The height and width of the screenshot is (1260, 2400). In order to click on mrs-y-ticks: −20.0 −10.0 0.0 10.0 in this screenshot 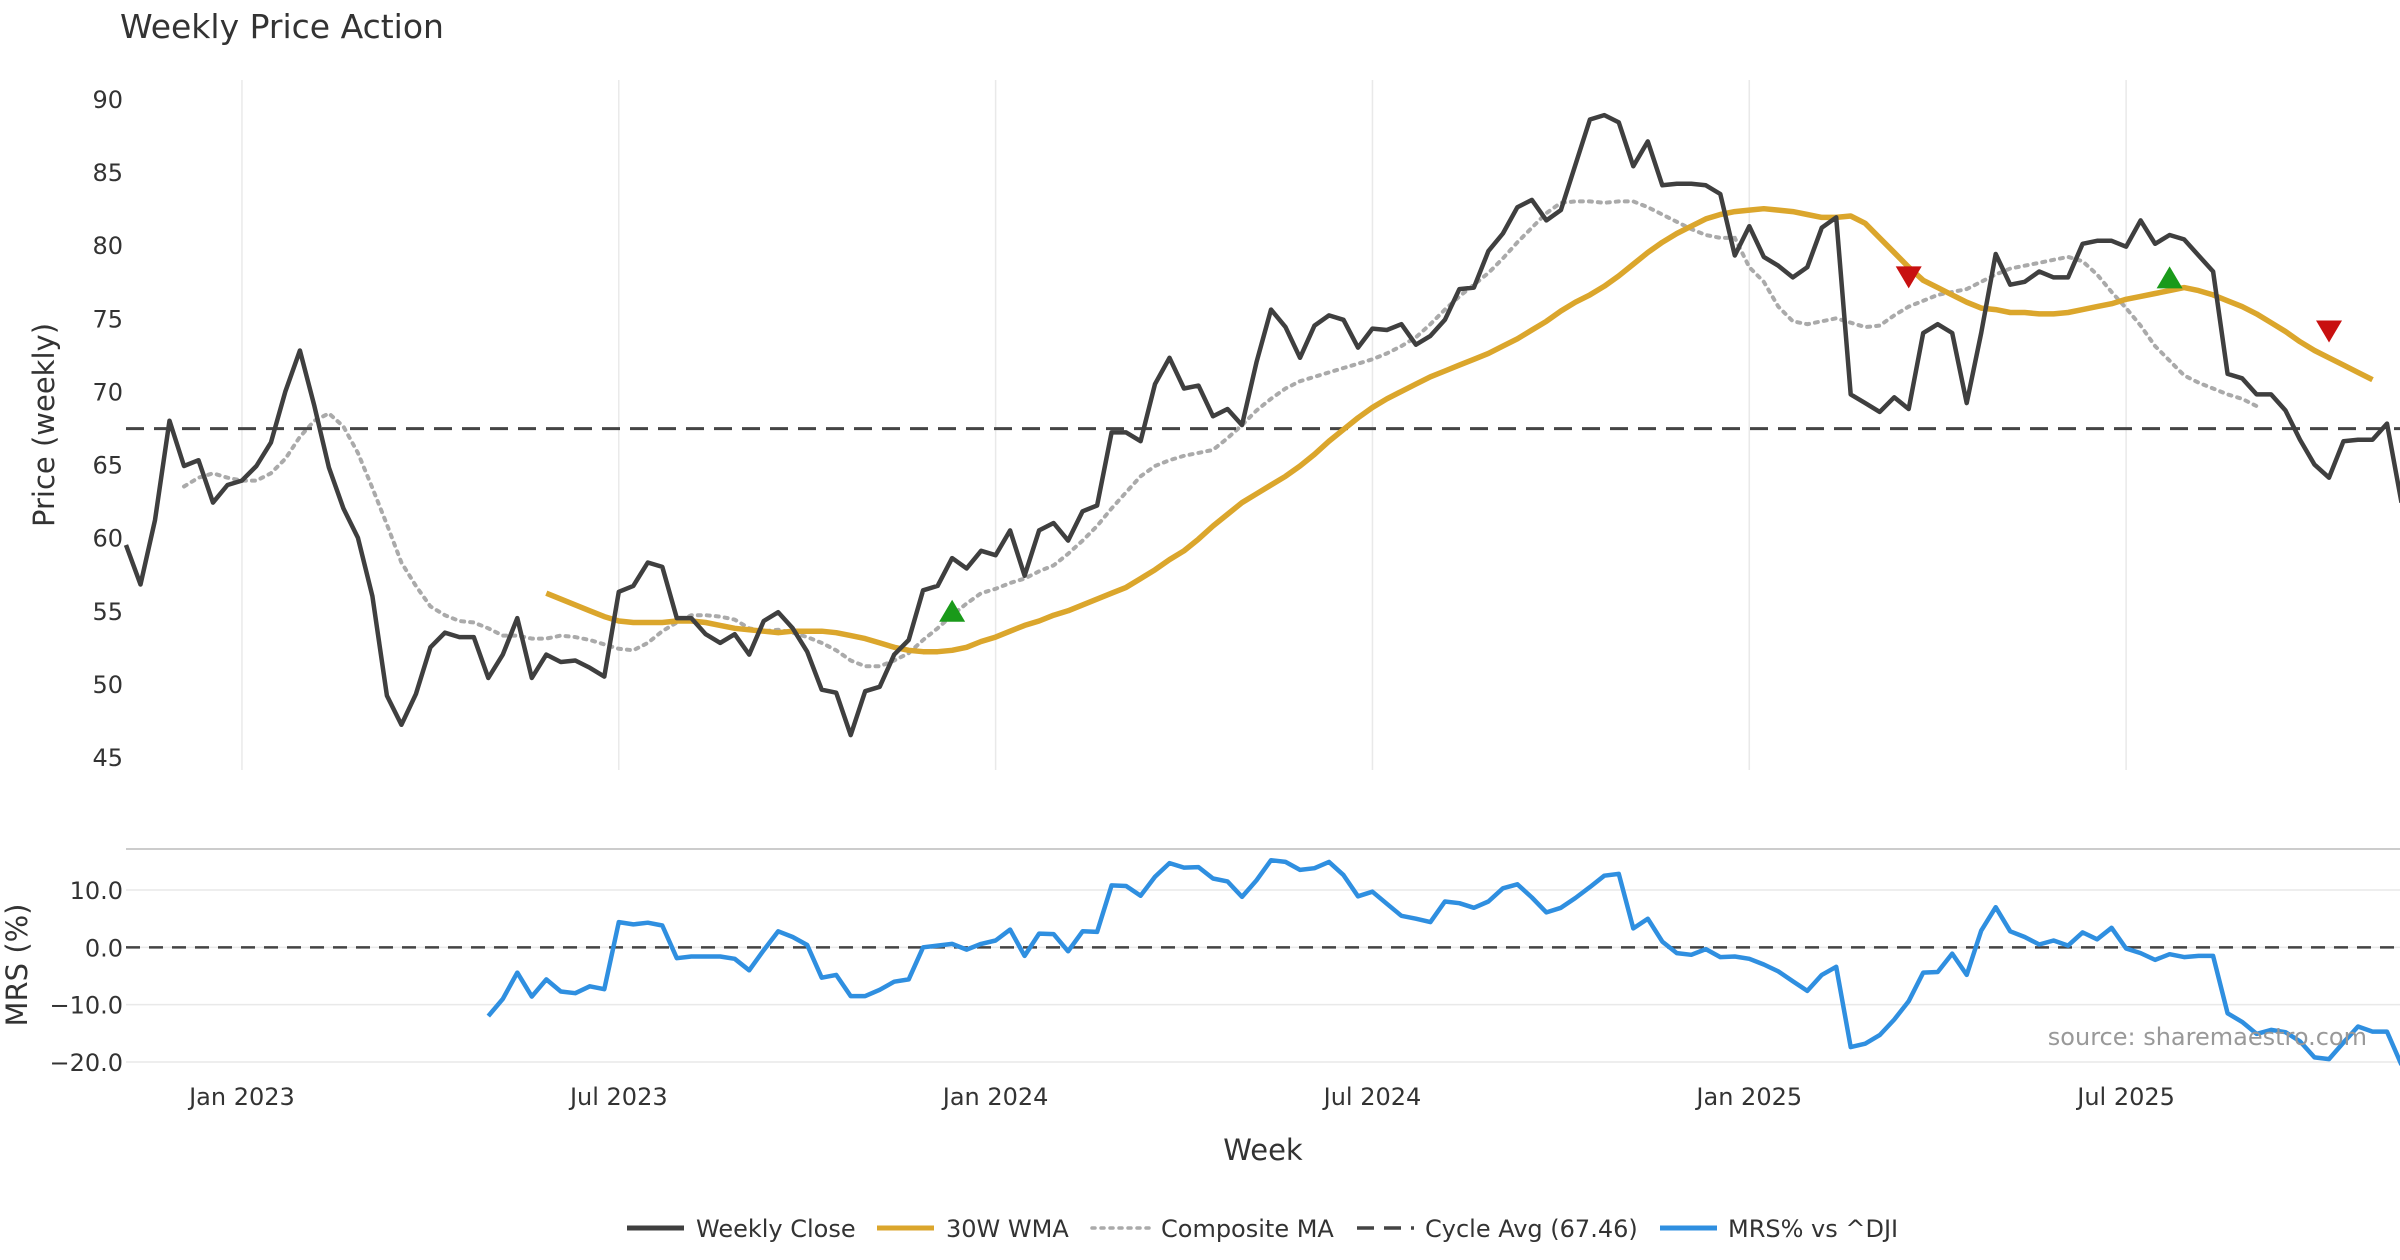, I will do `click(86, 977)`.